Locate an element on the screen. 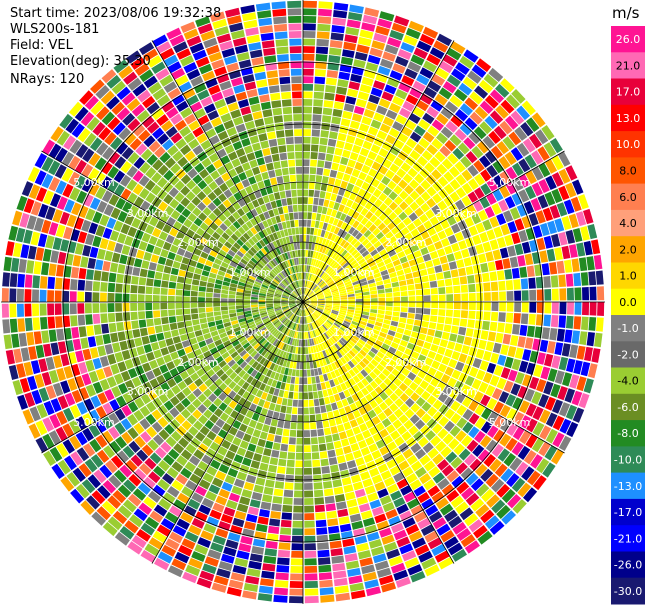 The height and width of the screenshot is (611, 647). ring-label: 5.00km is located at coordinates (510, 182).